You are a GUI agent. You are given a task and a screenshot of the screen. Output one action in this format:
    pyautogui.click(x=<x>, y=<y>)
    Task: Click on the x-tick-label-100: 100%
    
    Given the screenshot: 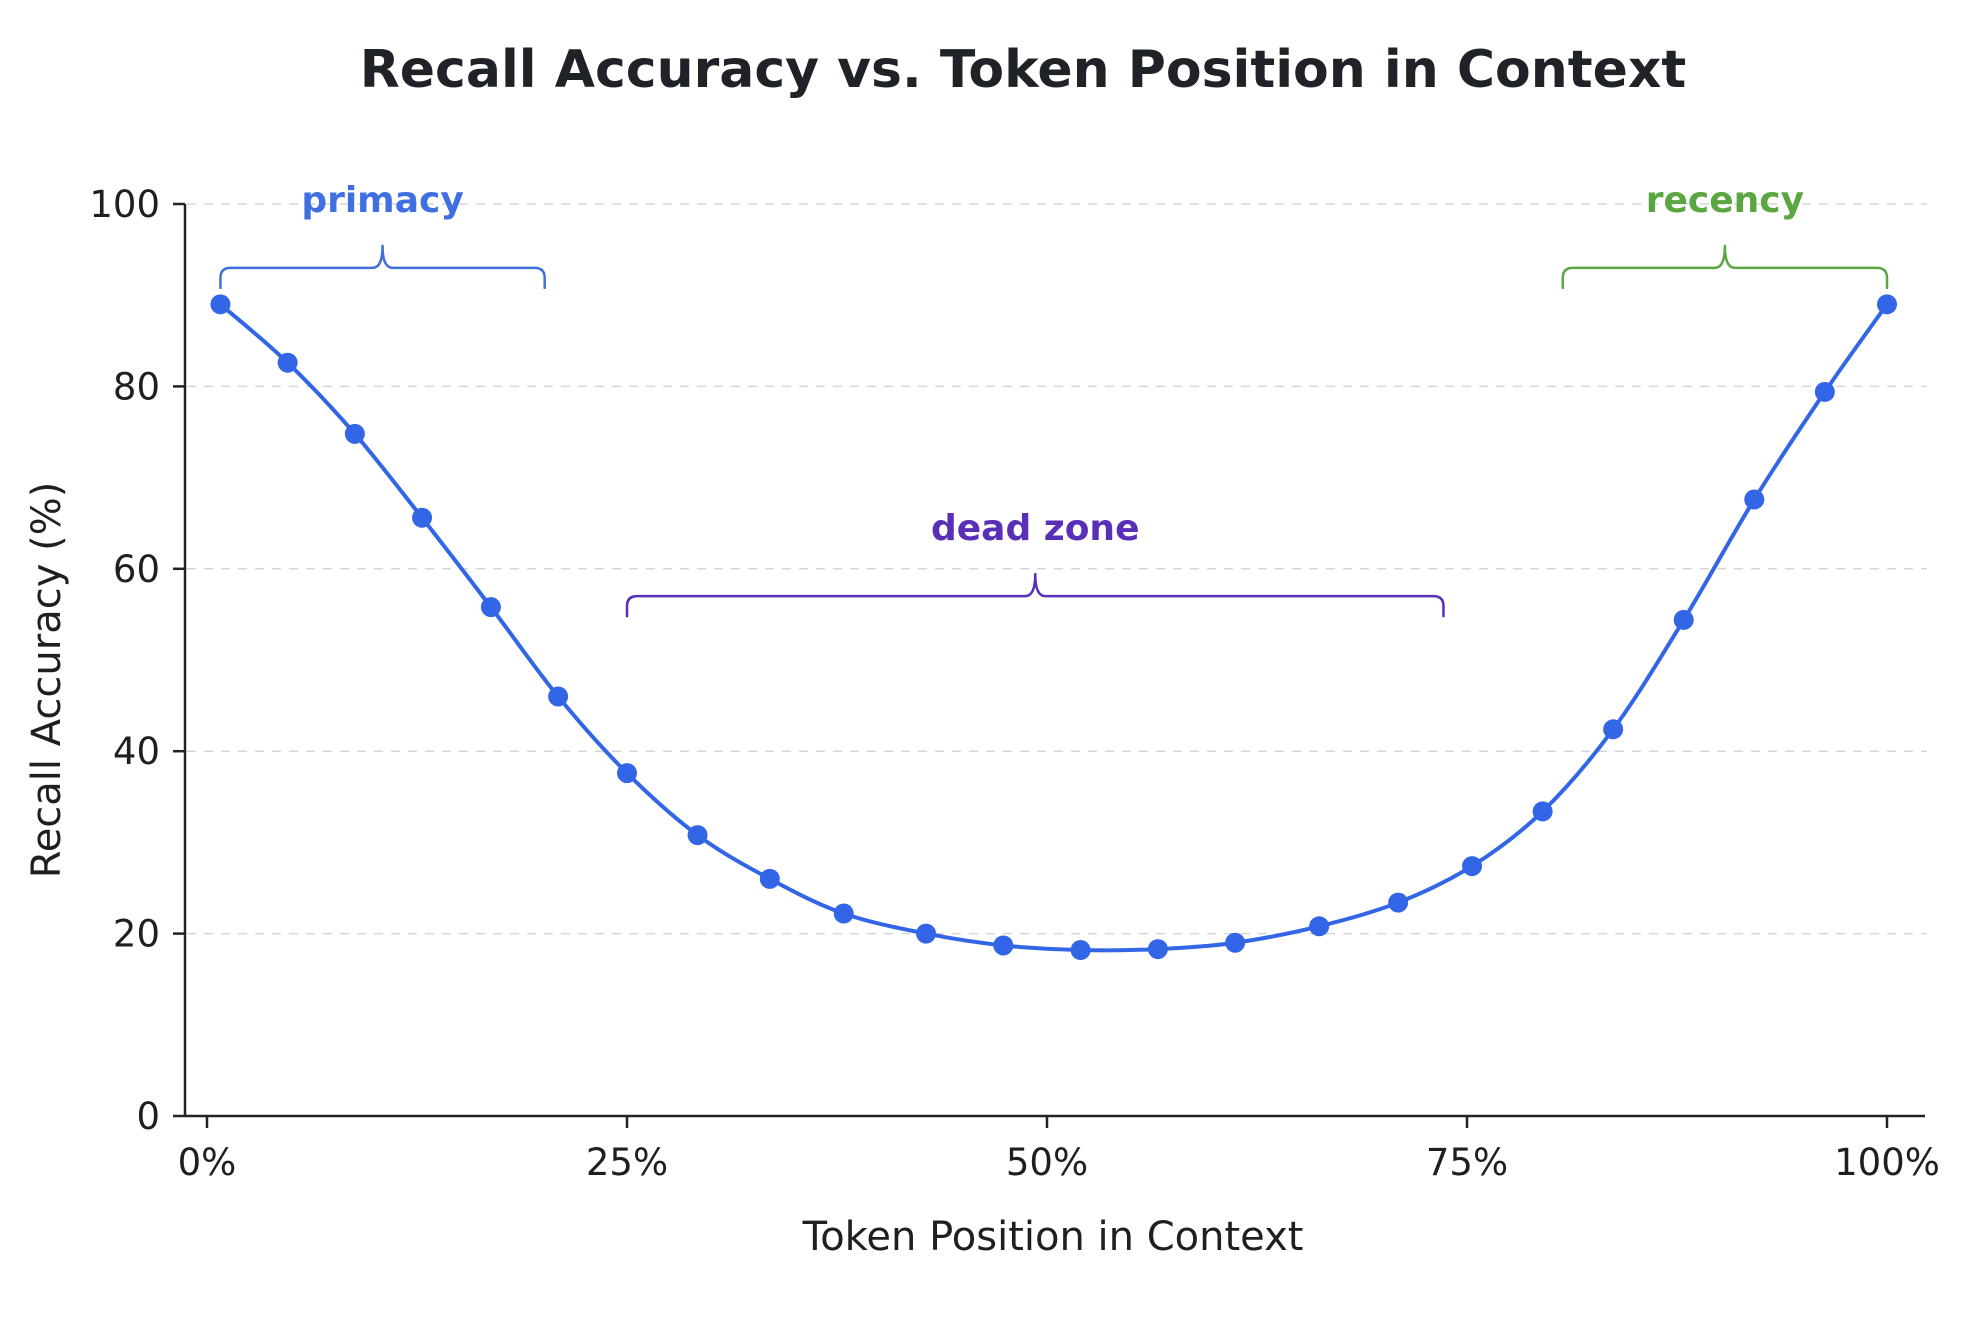 What is the action you would take?
    pyautogui.click(x=1887, y=1162)
    